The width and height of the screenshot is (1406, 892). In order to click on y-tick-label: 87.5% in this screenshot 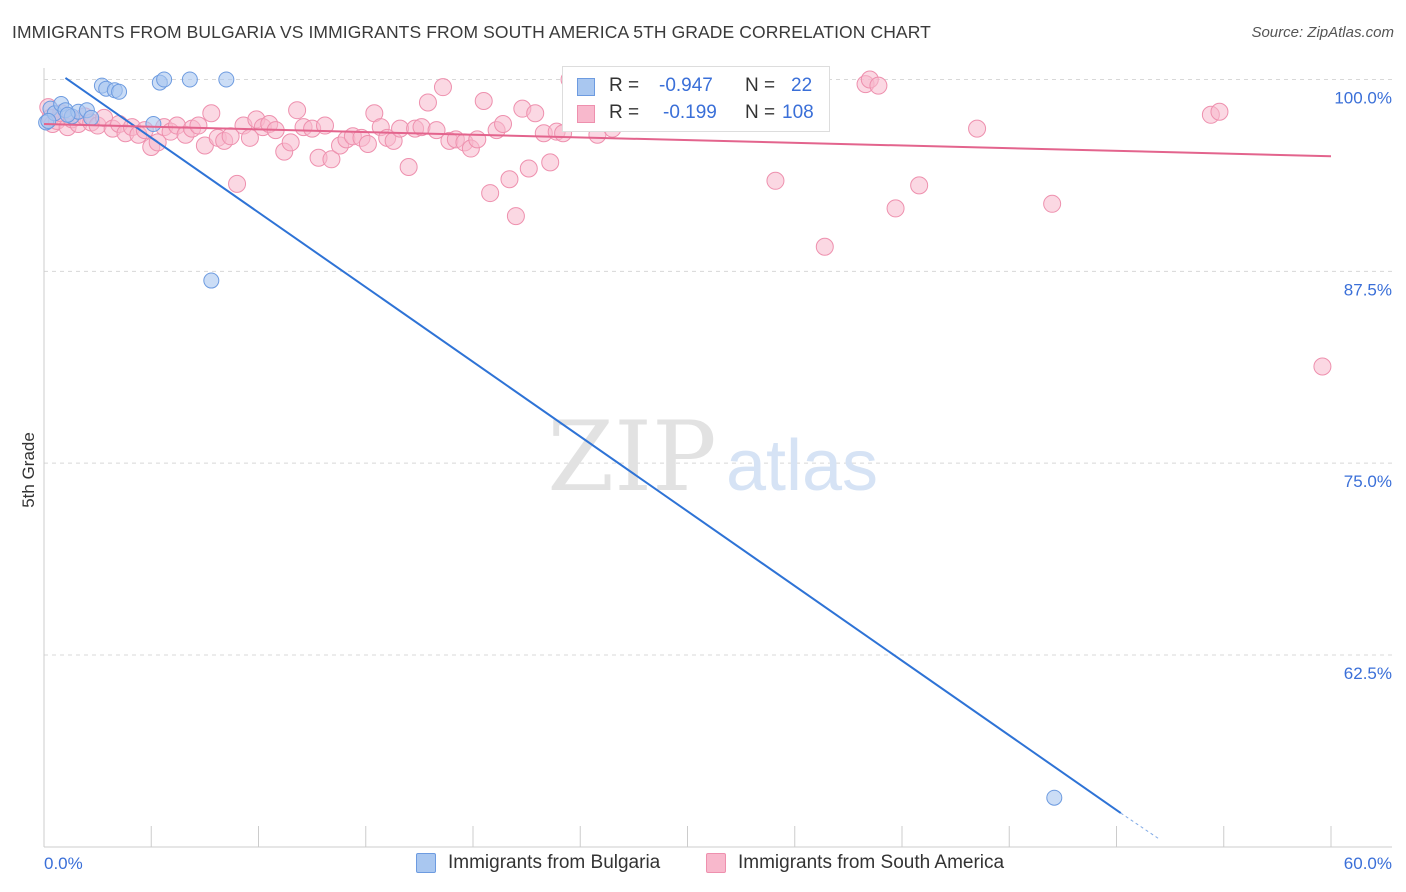, I will do `click(1368, 289)`.